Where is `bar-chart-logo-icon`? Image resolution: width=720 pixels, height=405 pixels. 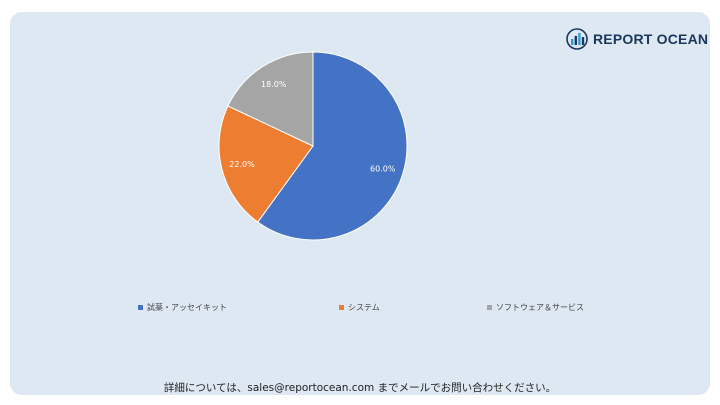 bar-chart-logo-icon is located at coordinates (577, 39).